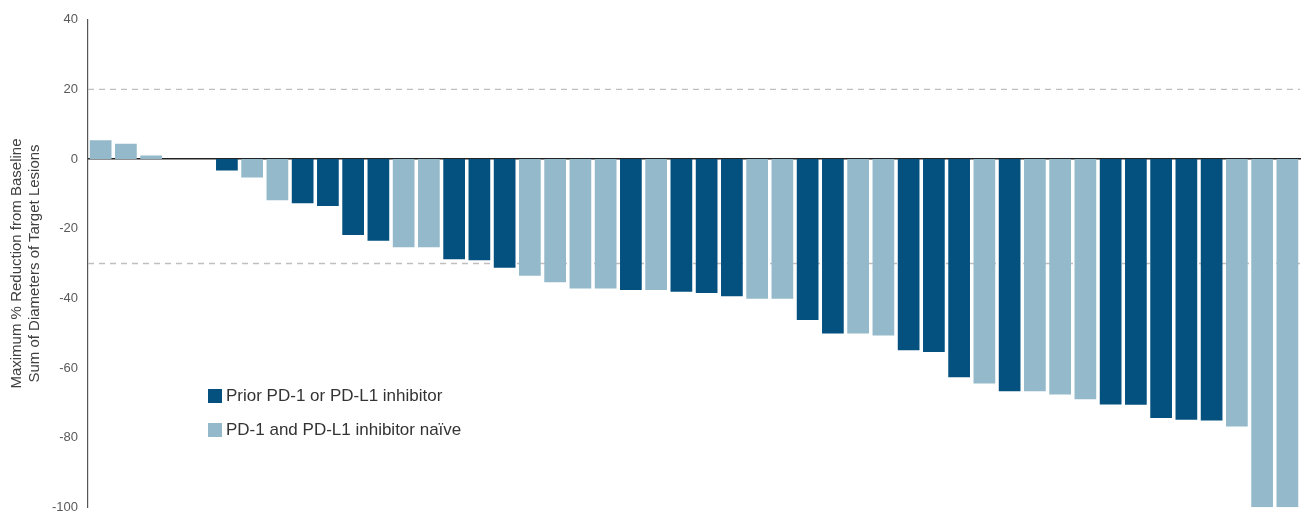 This screenshot has width=1310, height=527. Describe the element at coordinates (25, 263) in the screenshot. I see `y-axis-title: Maximum % Reduction from Baseline Sum of Diameters of Target Lesions` at that location.